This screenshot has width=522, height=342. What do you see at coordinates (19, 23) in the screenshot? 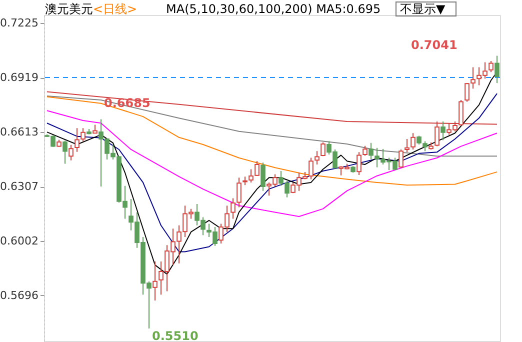
I see `y-tick-label: 0.7225` at bounding box center [19, 23].